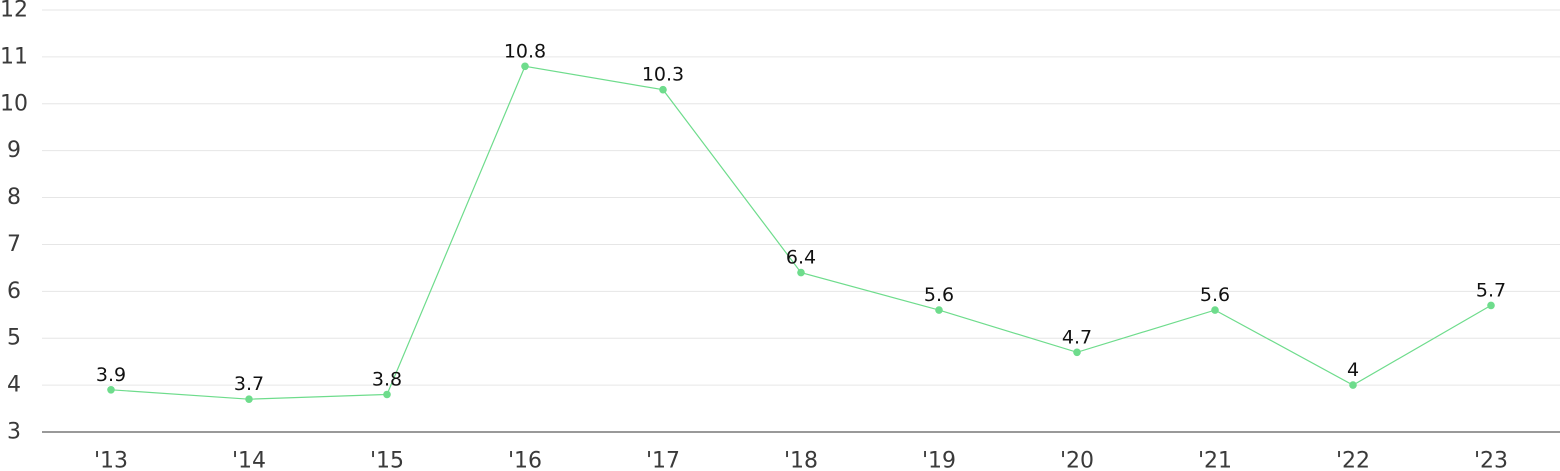 The width and height of the screenshot is (1560, 471). I want to click on data-label: 4, so click(1353, 370).